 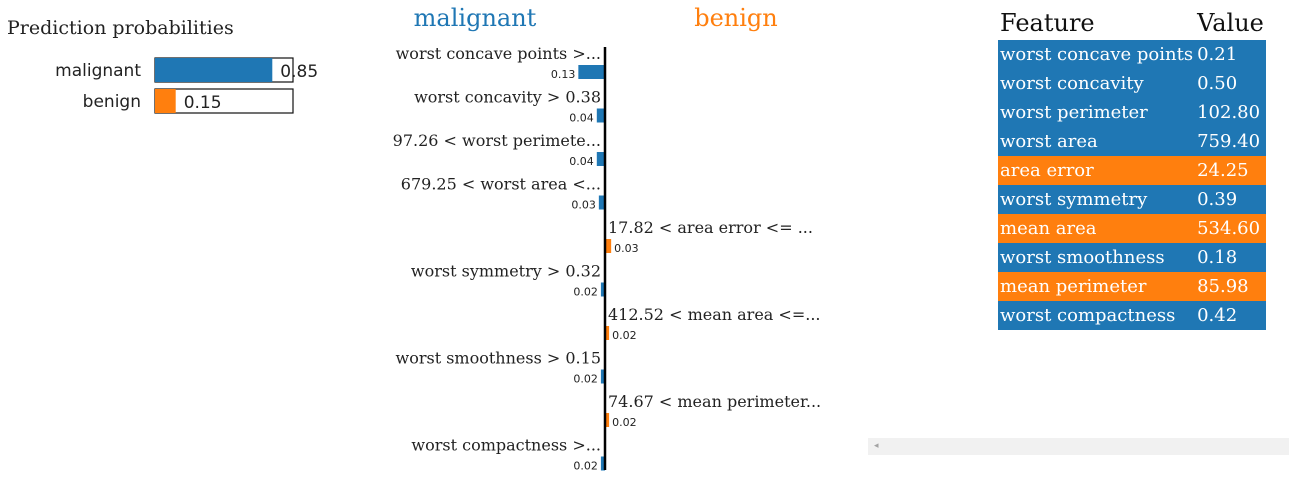 I want to click on feature-name-cell: worst concavity, so click(x=1072, y=83).